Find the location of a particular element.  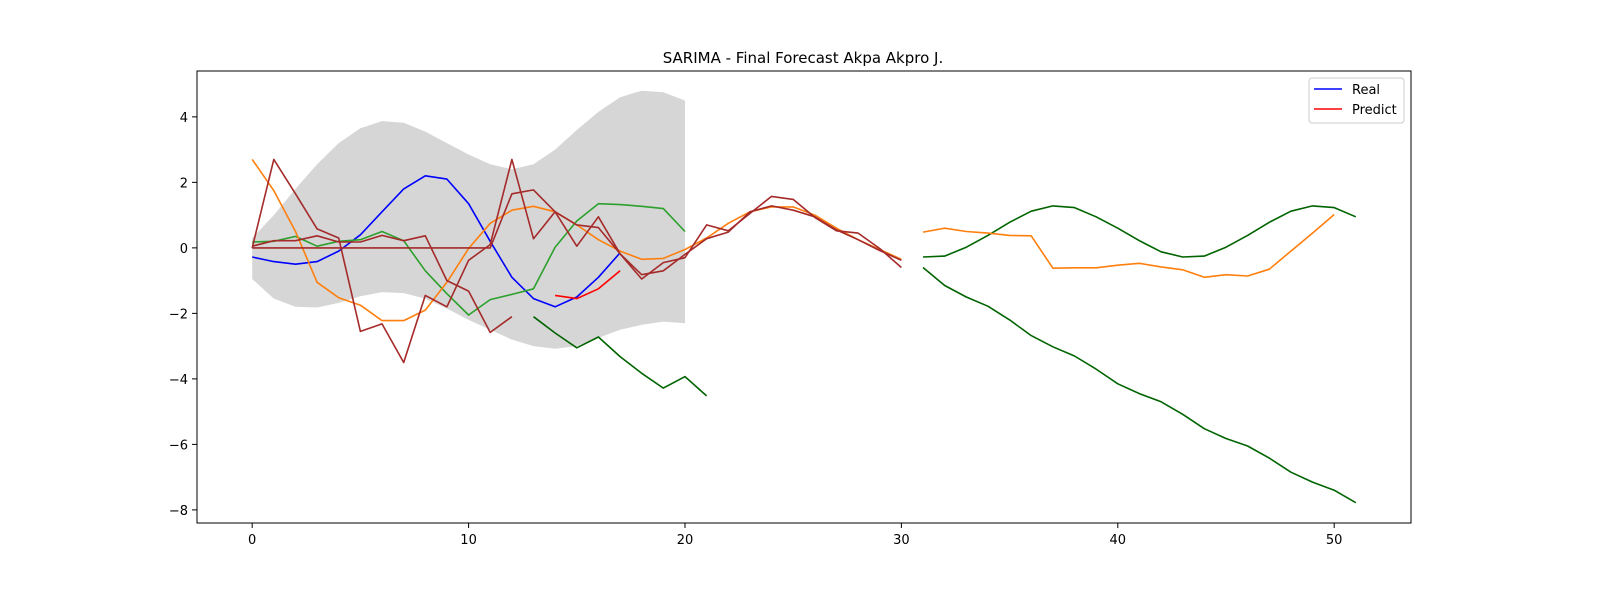

x-tick-label: 50 is located at coordinates (1334, 540).